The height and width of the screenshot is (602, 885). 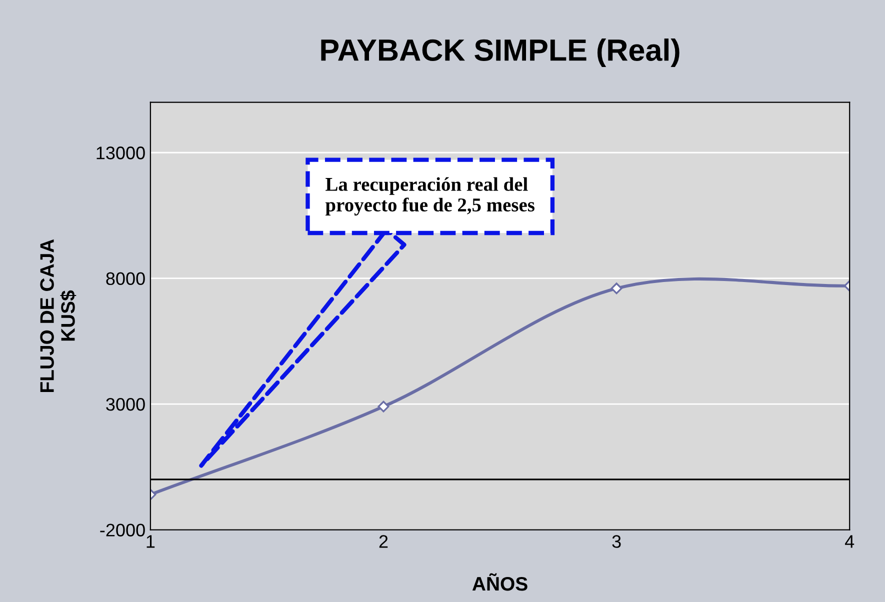 I want to click on y-tick-label: 3000, so click(x=125, y=404).